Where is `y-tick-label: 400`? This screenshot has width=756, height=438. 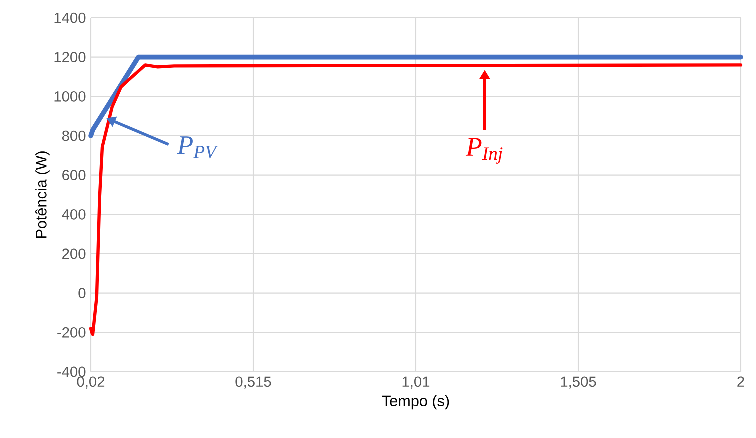
y-tick-label: 400 is located at coordinates (74, 214).